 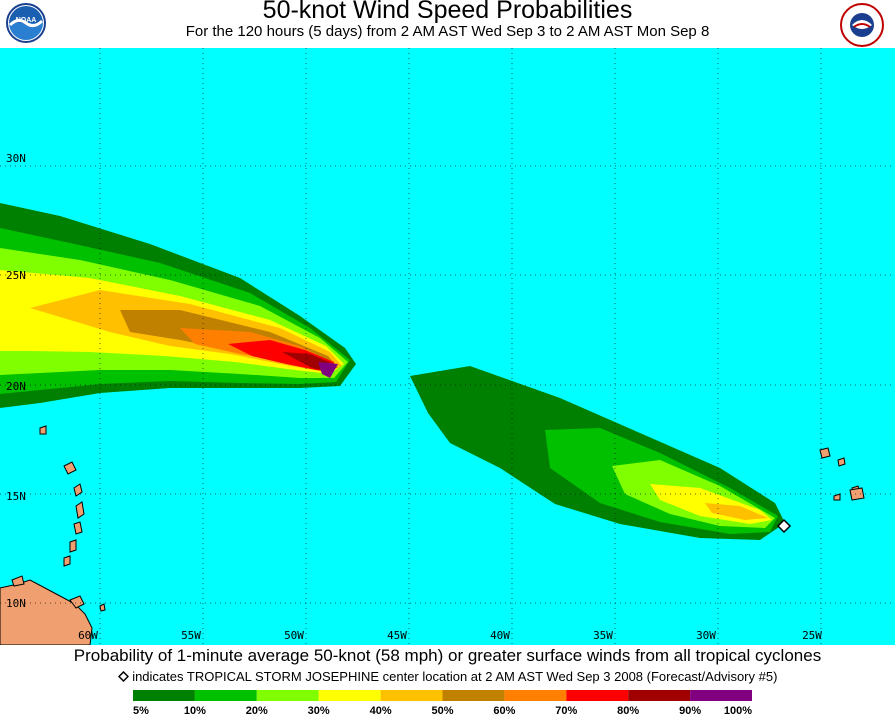 I want to click on eastern-probability-swath, so click(x=597, y=453).